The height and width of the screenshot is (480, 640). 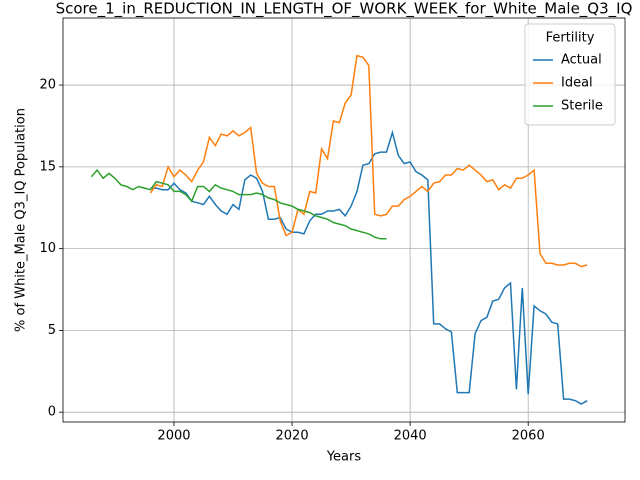 I want to click on x-tick-label: 2040, so click(x=410, y=436).